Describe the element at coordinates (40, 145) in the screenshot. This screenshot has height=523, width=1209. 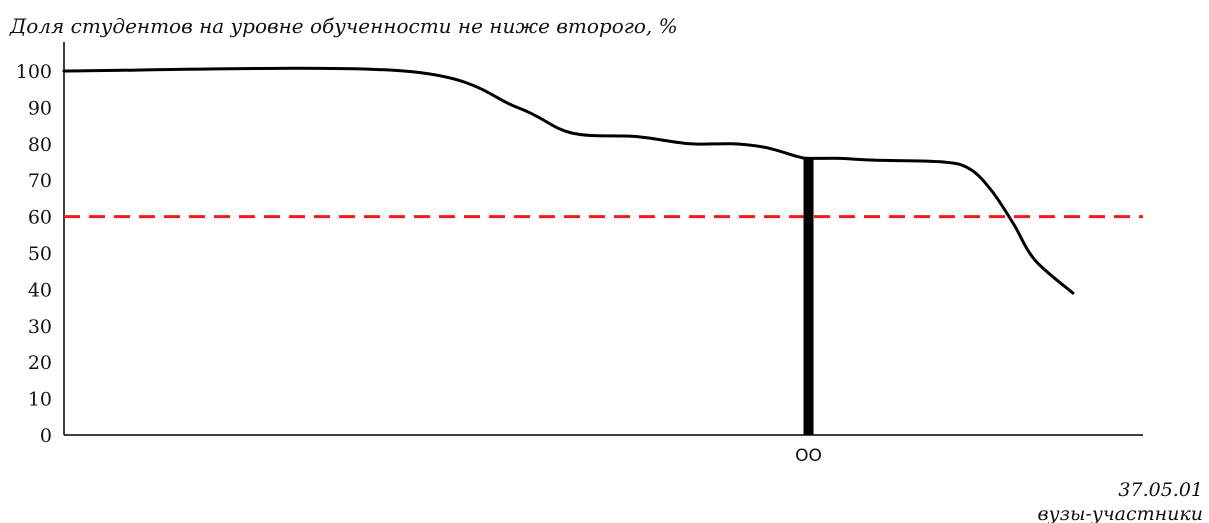
I see `y-tick-label: 80` at that location.